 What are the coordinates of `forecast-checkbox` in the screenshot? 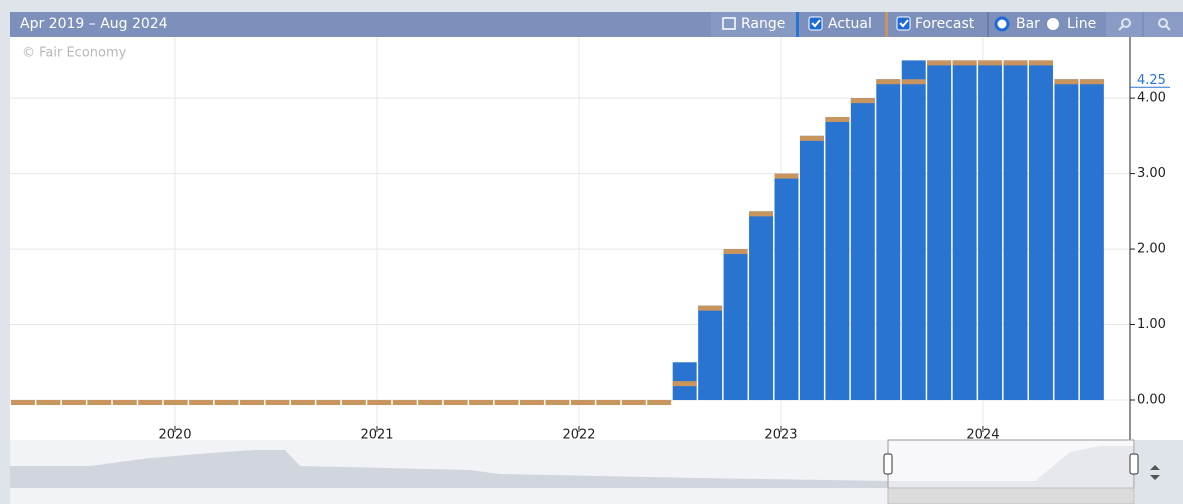 It's located at (903, 23).